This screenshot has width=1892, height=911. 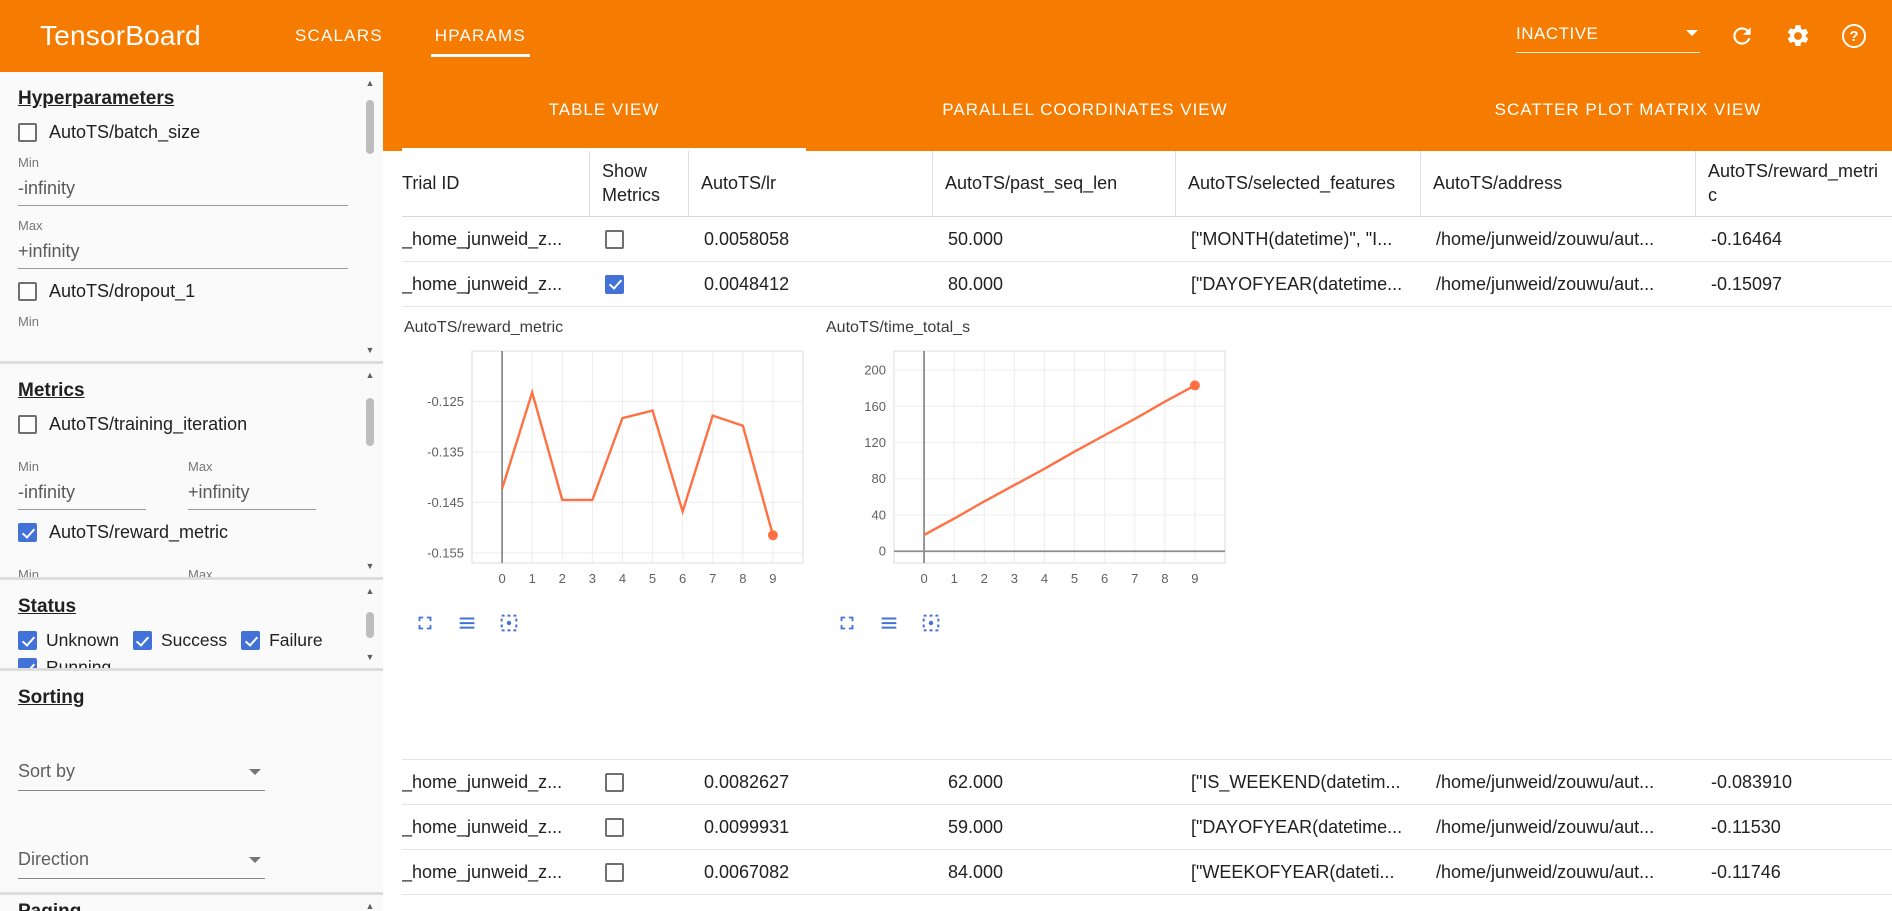 I want to click on svg-text: 3, so click(x=592, y=578).